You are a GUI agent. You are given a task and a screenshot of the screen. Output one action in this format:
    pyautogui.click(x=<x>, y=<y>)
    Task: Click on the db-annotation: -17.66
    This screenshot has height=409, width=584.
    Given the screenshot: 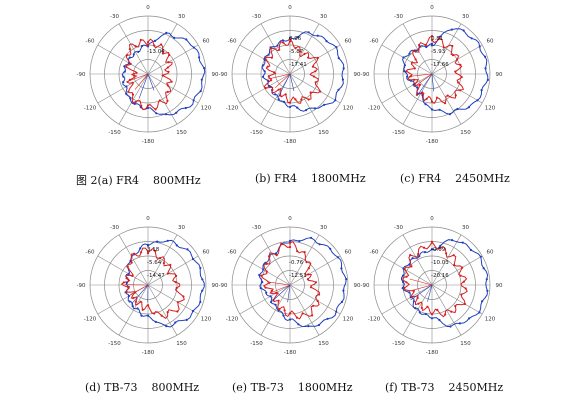 What is the action you would take?
    pyautogui.click(x=440, y=65)
    